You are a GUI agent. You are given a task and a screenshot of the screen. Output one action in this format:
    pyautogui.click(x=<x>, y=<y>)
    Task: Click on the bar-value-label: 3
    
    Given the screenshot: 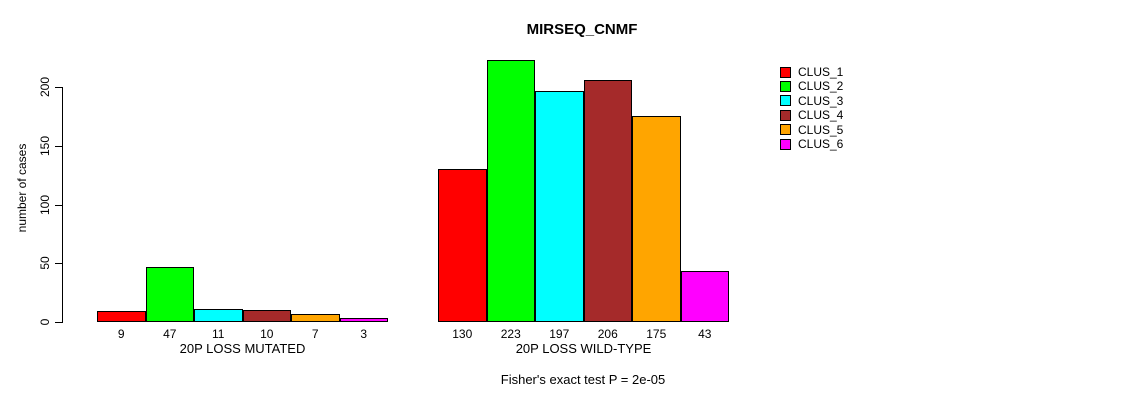 What is the action you would take?
    pyautogui.click(x=364, y=334)
    